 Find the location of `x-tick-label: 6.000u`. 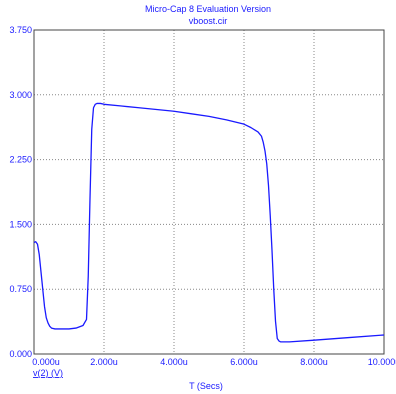

x-tick-label: 6.000u is located at coordinates (244, 362).